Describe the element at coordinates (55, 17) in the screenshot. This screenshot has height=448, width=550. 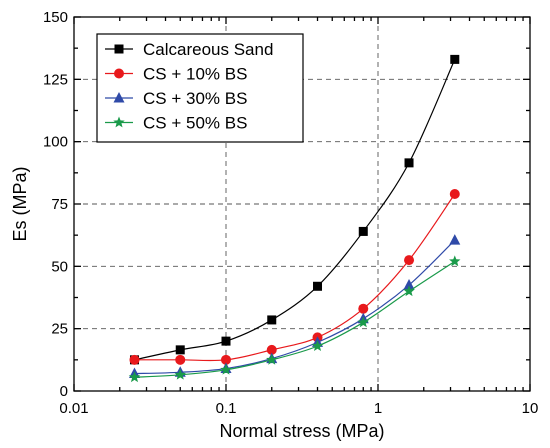
I see `y-tick-label: 150` at that location.